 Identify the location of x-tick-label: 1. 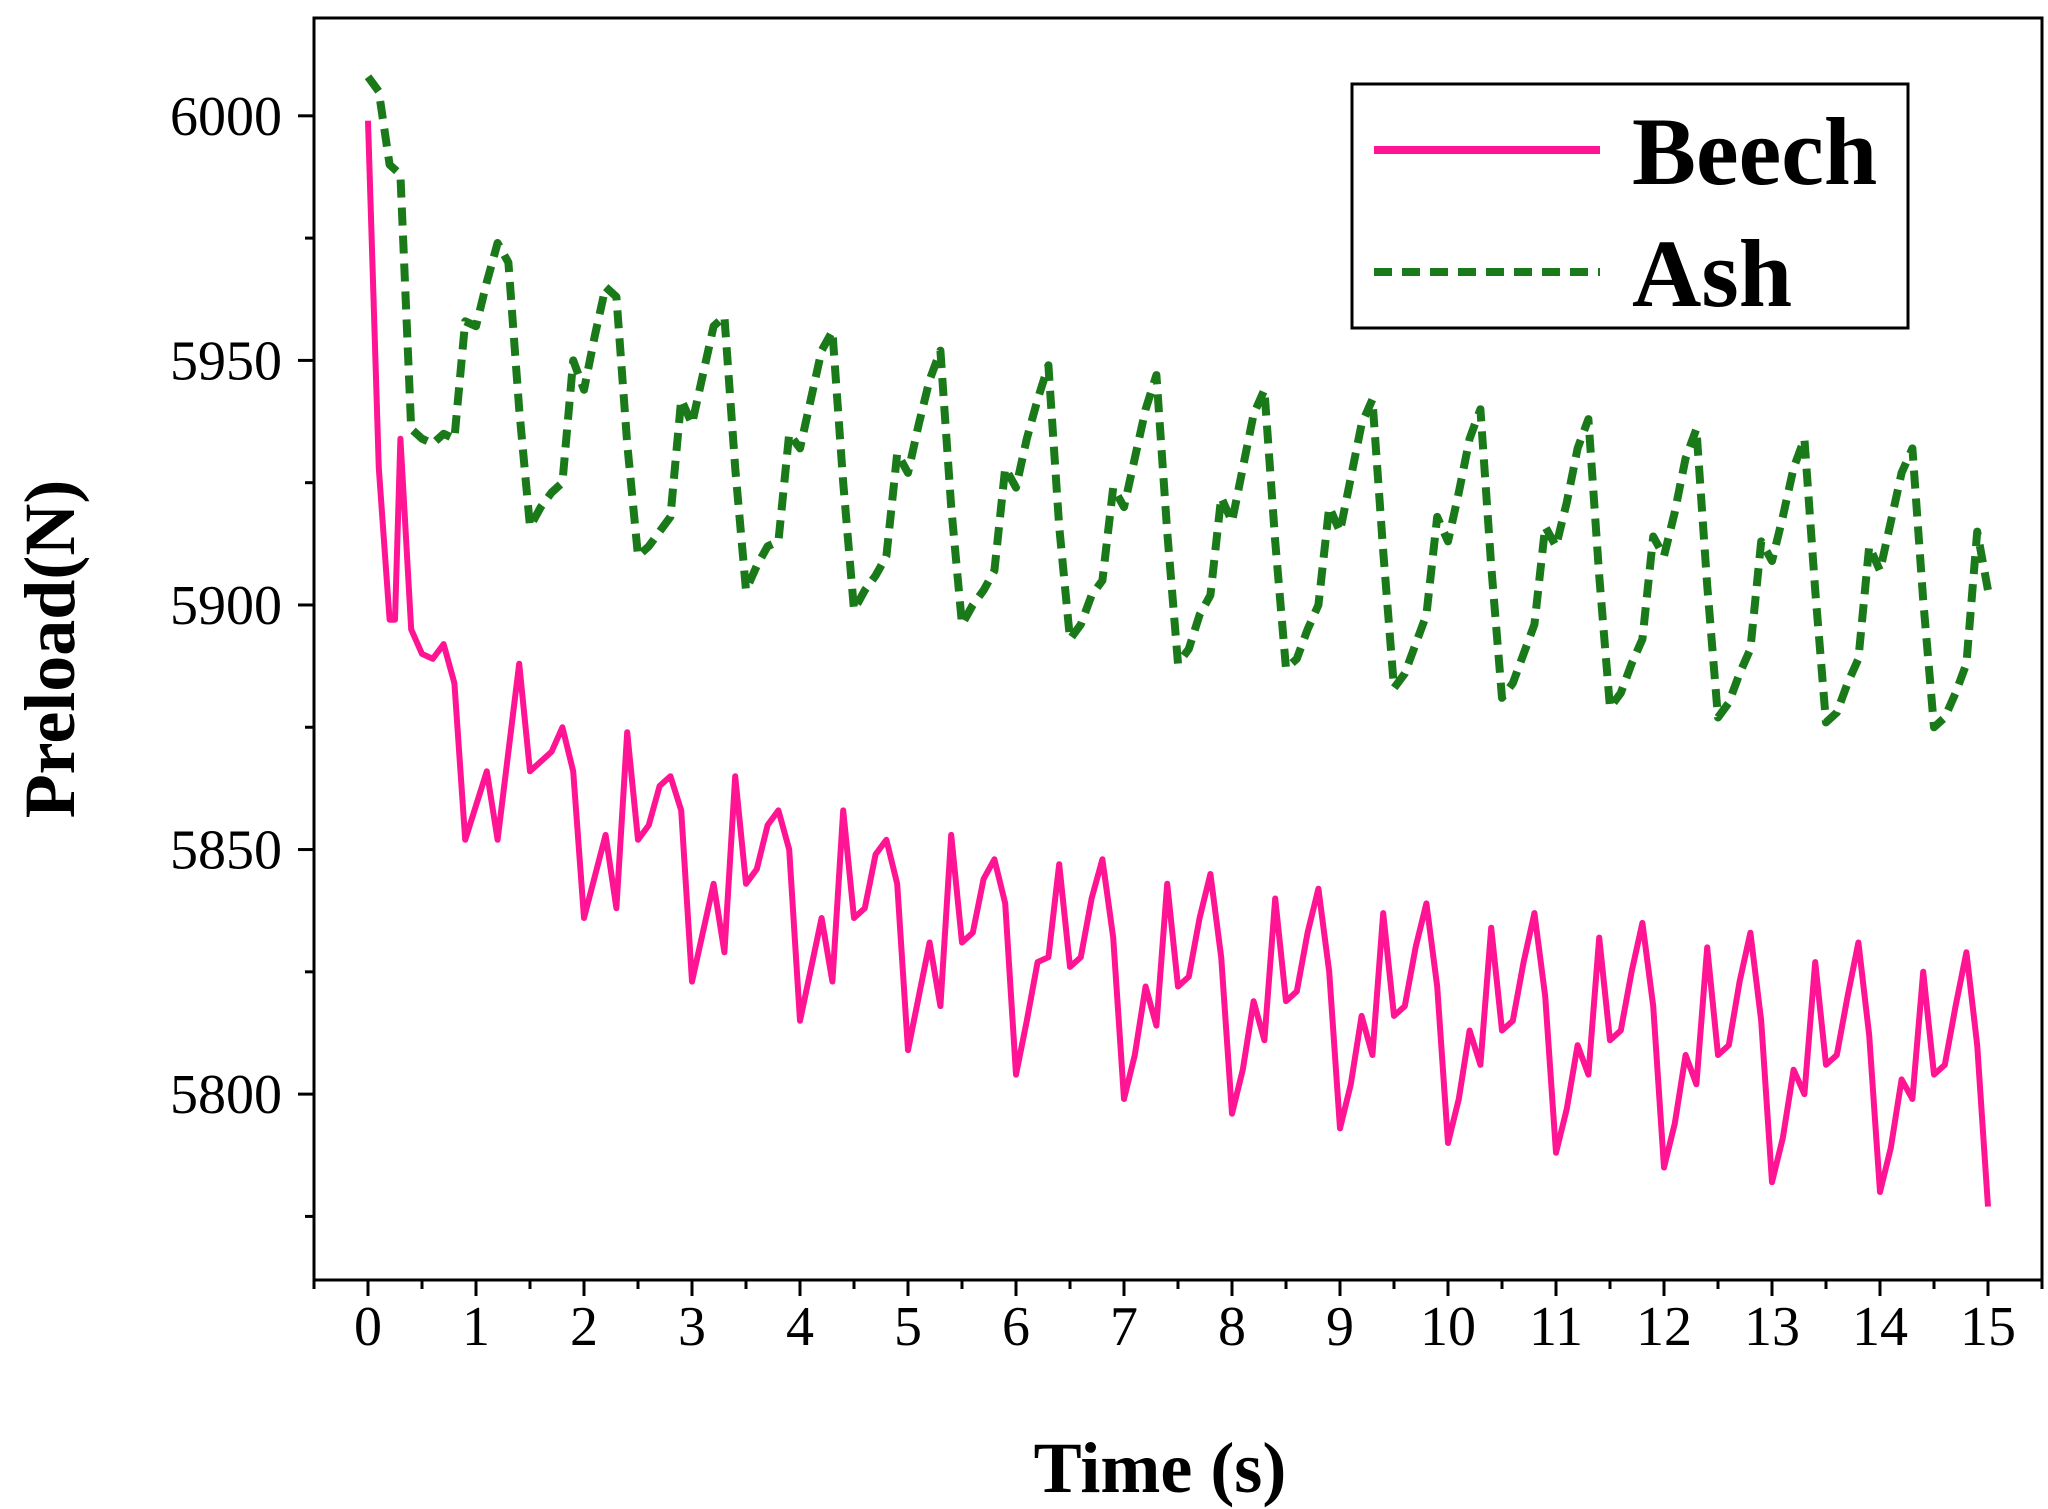
(476, 1327).